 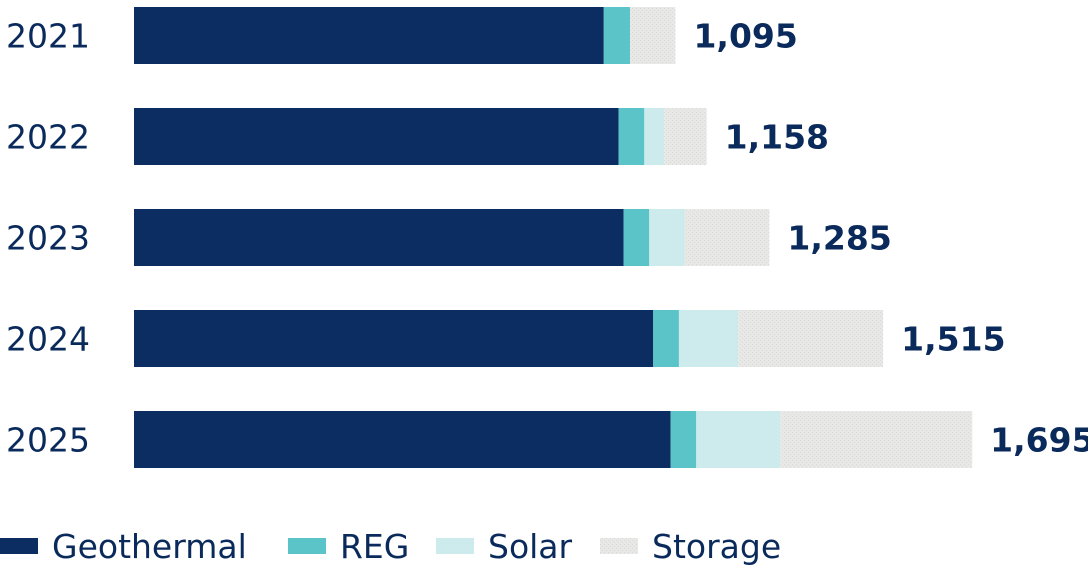 What do you see at coordinates (777, 137) in the screenshot?
I see `total-label-2022: 1,158` at bounding box center [777, 137].